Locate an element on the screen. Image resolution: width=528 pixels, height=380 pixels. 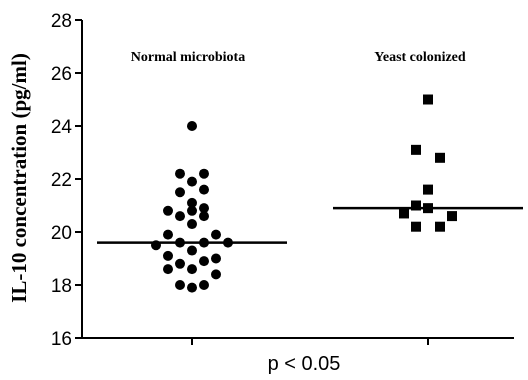
y-tick-label: 16 is located at coordinates (61, 339).